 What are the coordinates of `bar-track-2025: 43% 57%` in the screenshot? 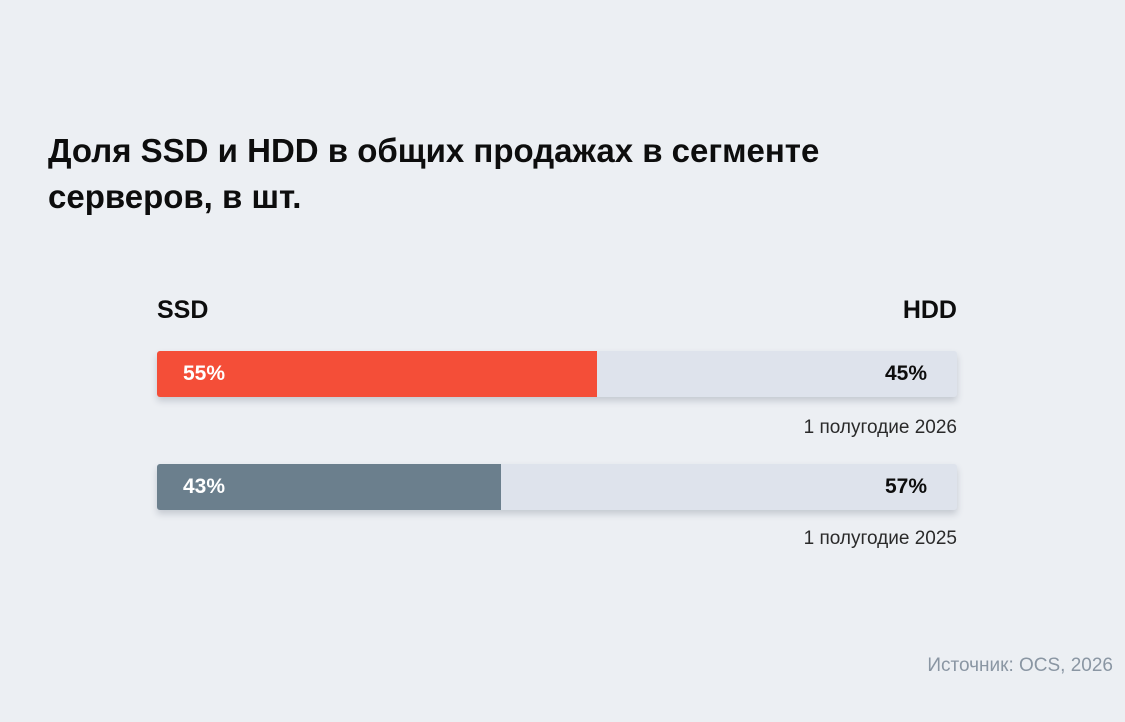 It's located at (557, 487).